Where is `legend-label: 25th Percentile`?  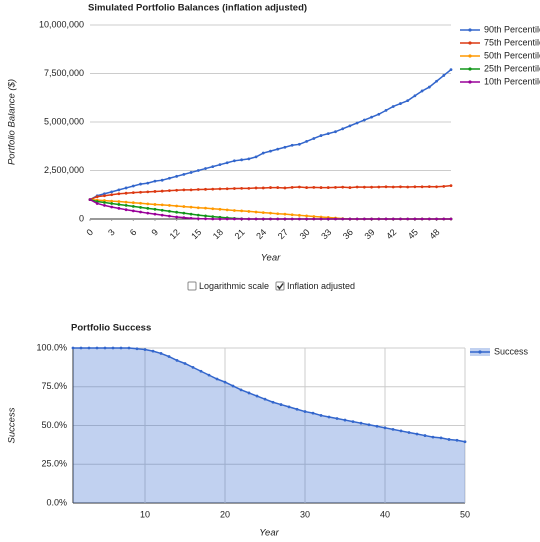 legend-label: 25th Percentile is located at coordinates (512, 68).